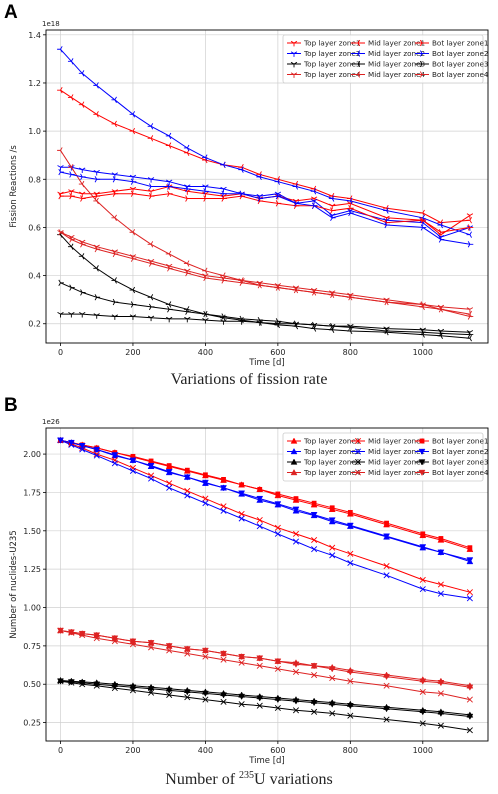 The image size is (498, 794). I want to click on chart-b-x-tick-label: 200, so click(132, 750).